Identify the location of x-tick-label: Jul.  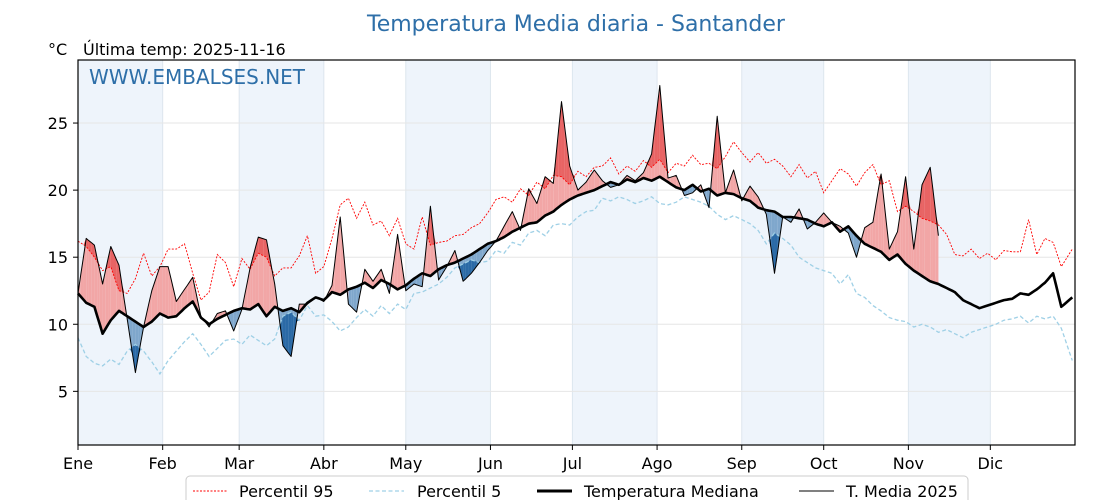
(572, 463).